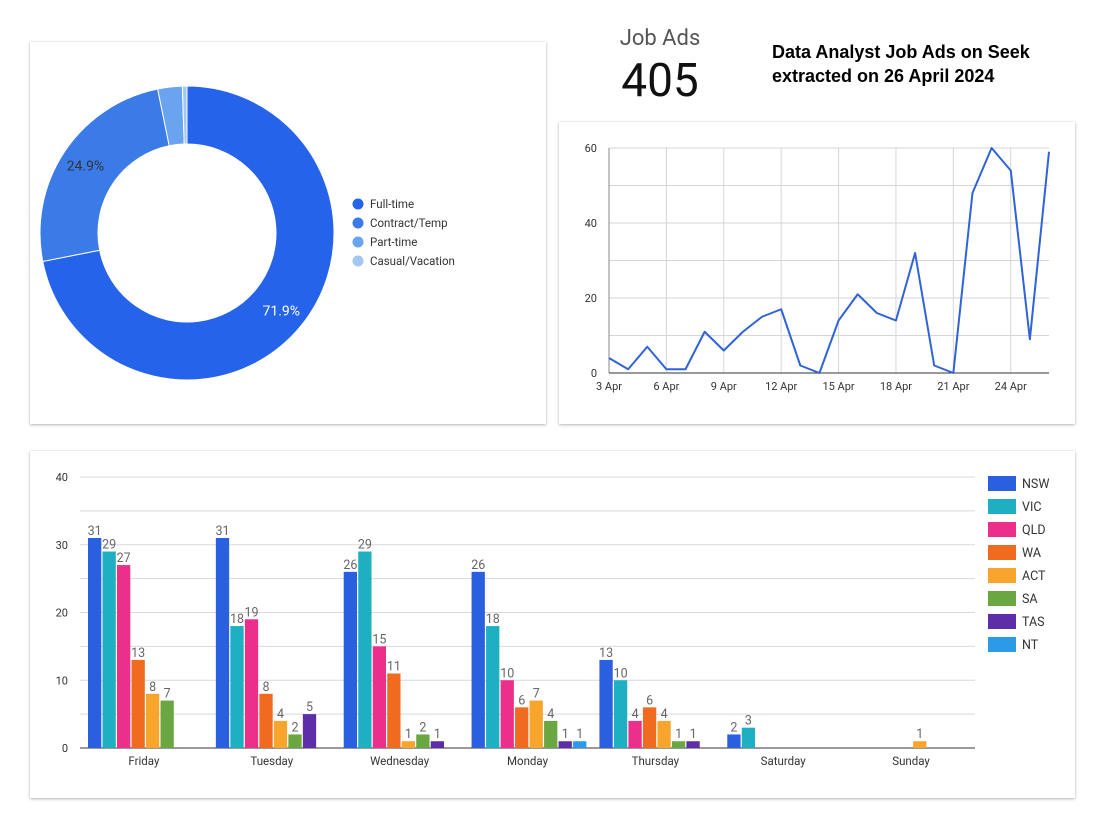  I want to click on bar-monday-wa, so click(522, 727).